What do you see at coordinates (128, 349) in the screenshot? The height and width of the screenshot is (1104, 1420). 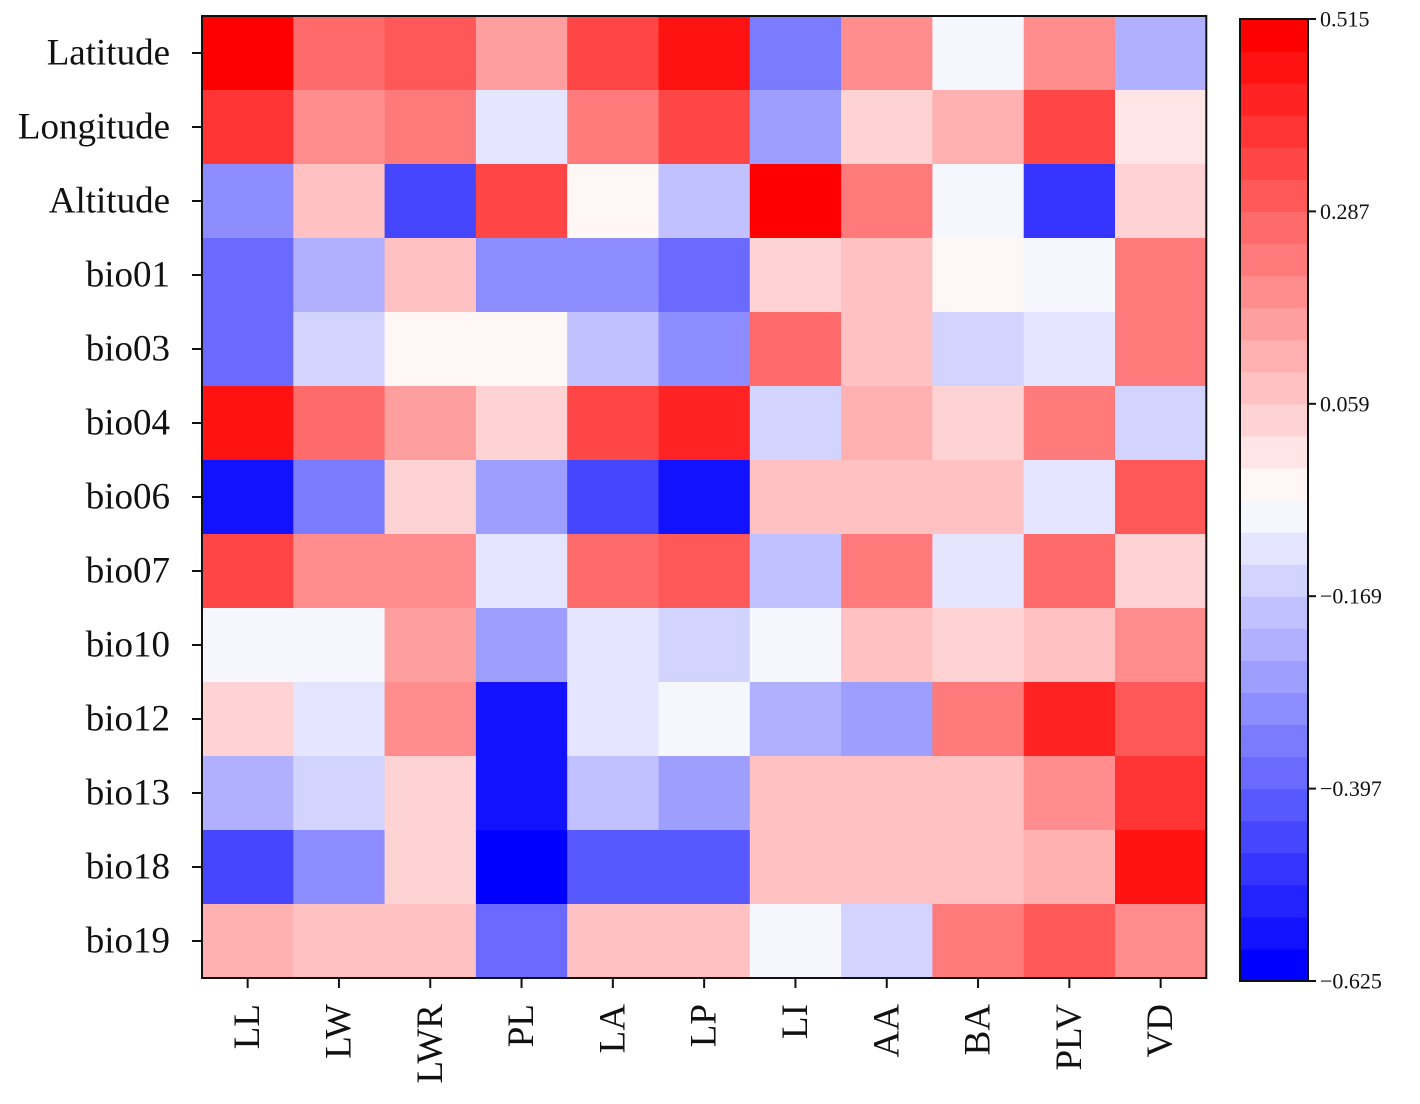 I see `y-tick-label: bio03` at bounding box center [128, 349].